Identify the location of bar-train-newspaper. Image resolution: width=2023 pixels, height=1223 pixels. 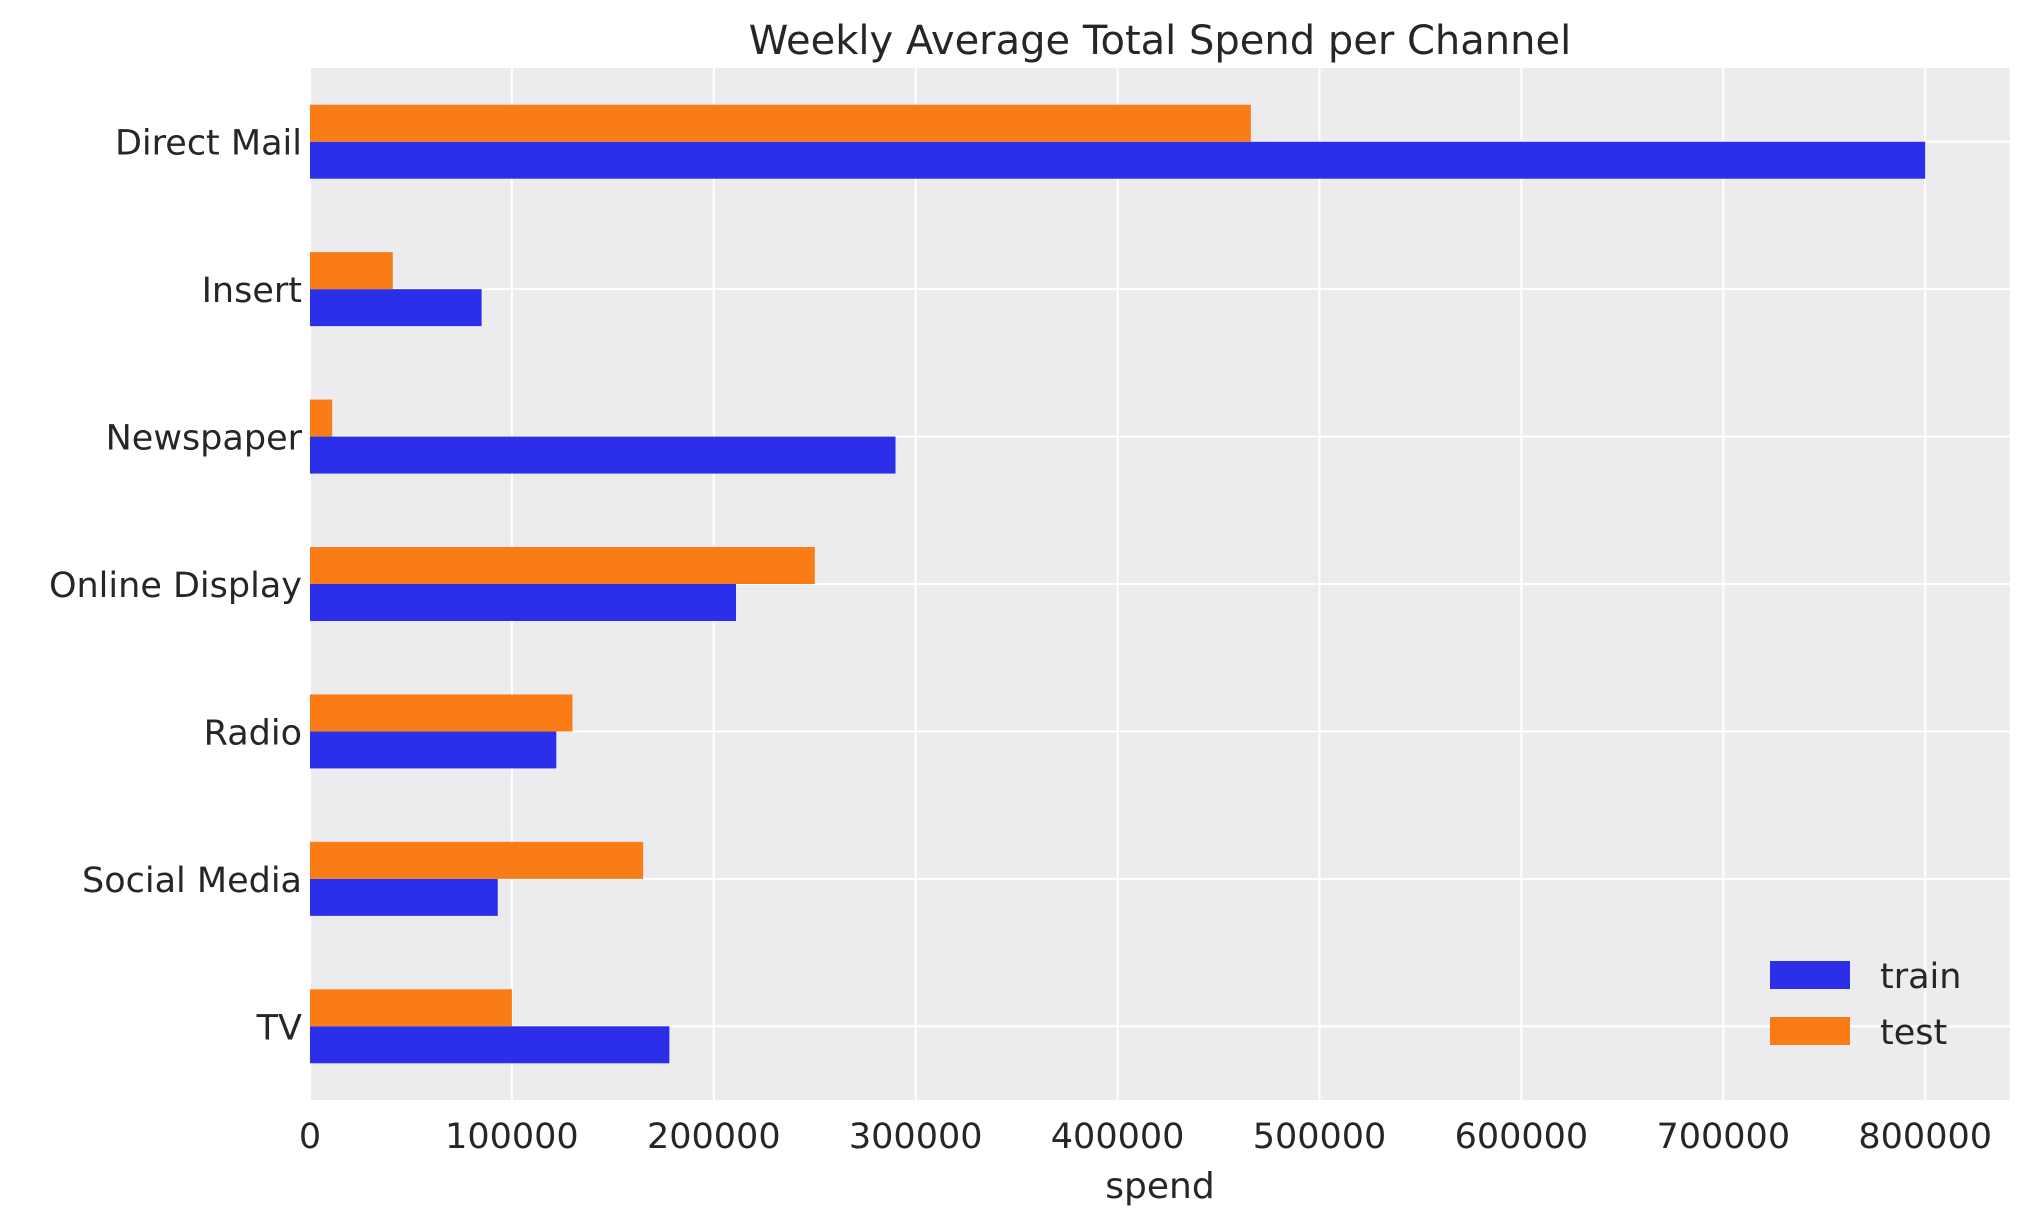
(603, 455).